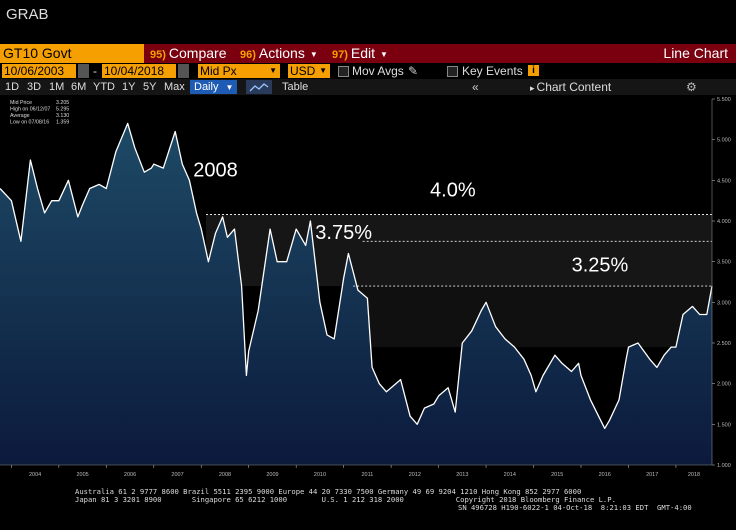  What do you see at coordinates (62, 123) in the screenshot?
I see `legend-low-value: 1.359` at bounding box center [62, 123].